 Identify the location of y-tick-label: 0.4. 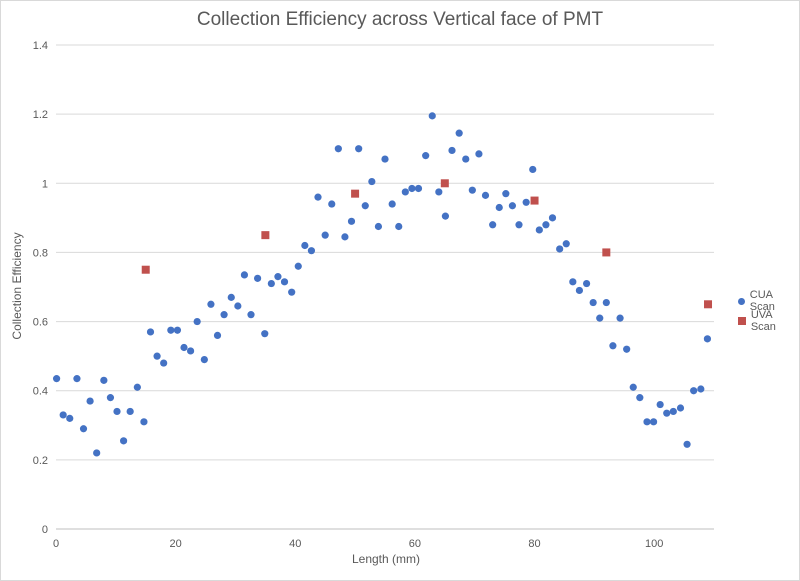
(40, 392).